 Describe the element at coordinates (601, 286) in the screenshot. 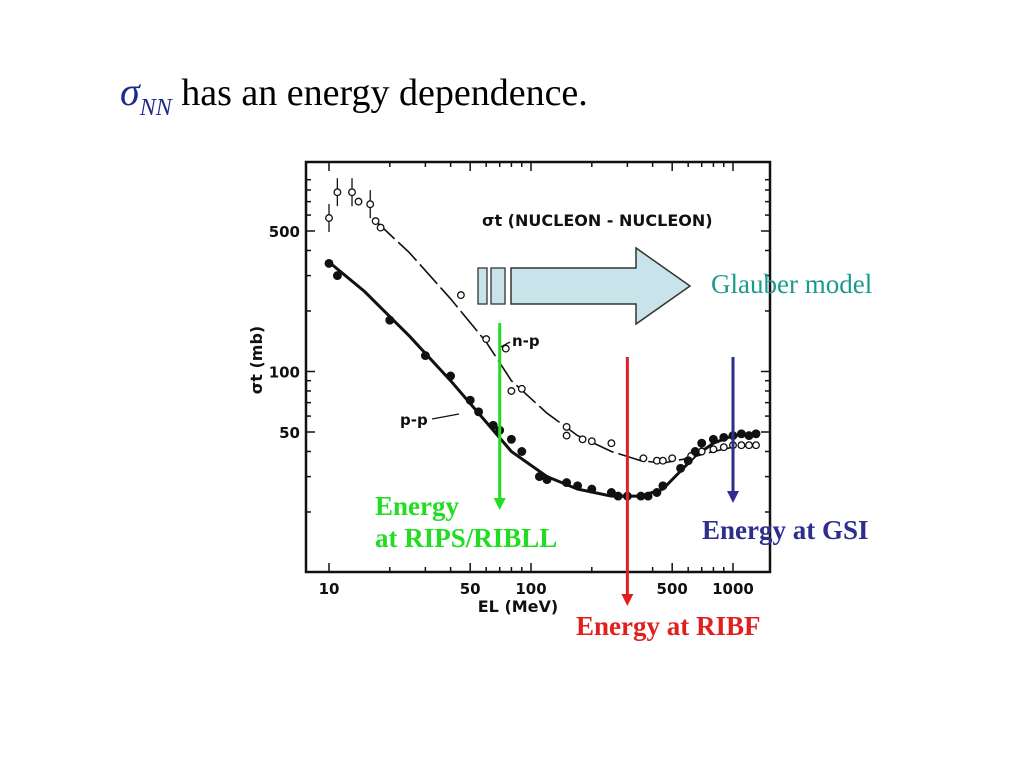

I see `right-arrow-icon` at that location.